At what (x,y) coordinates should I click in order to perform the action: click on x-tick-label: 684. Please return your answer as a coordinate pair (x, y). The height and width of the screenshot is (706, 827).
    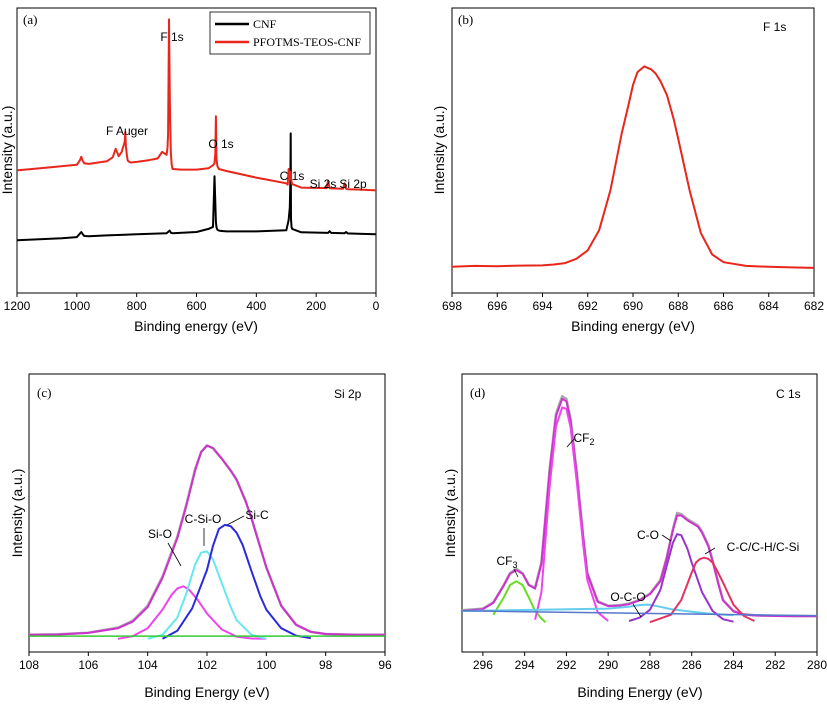
    Looking at the image, I should click on (769, 306).